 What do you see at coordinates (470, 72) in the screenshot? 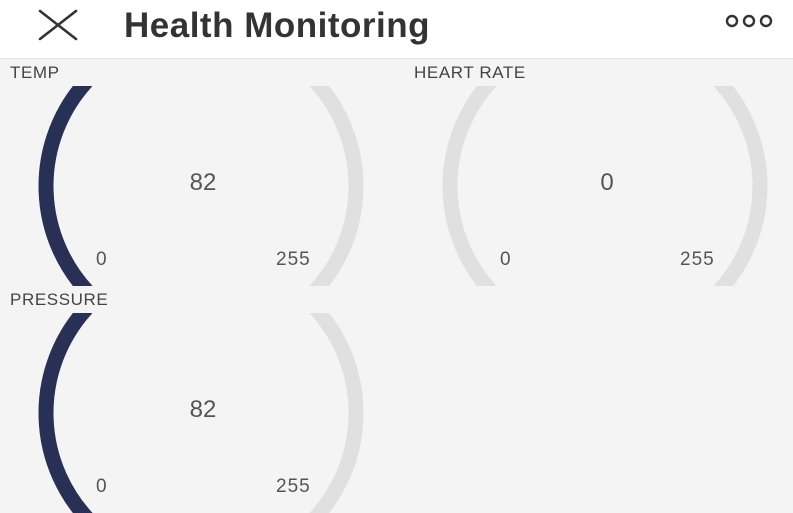
I see `widget-label-heart-rate: HEART RATE` at bounding box center [470, 72].